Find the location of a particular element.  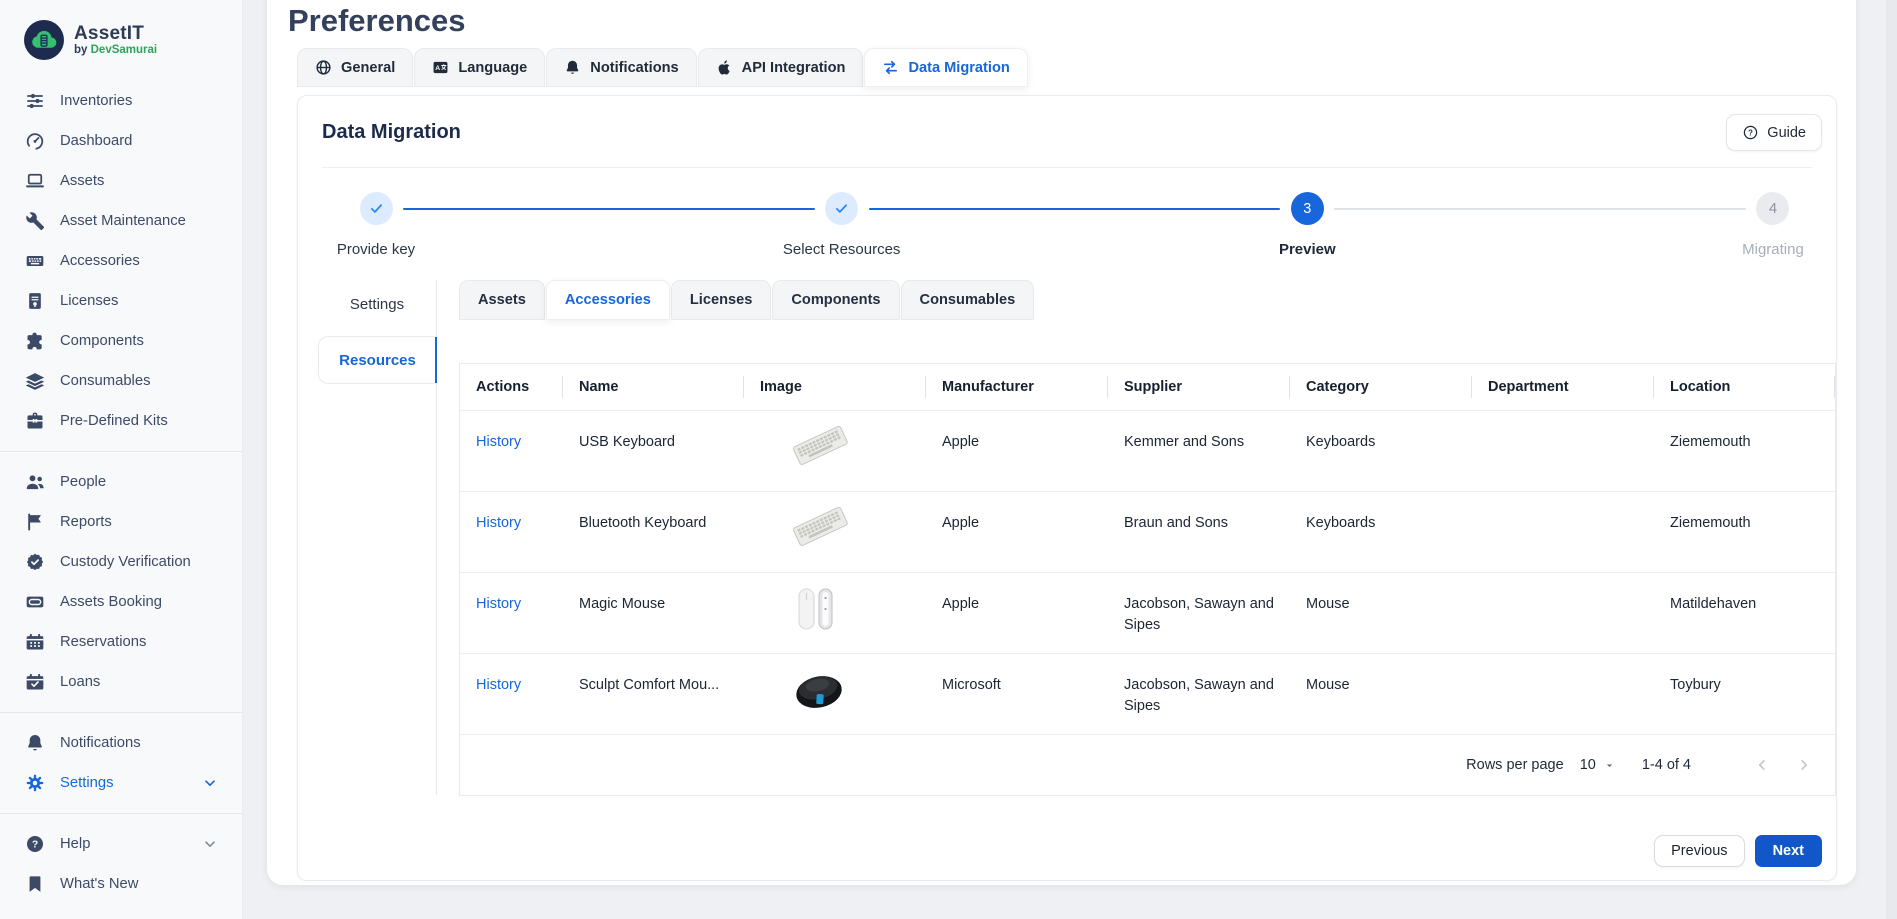

sidebar-item-asset-maintenance: Asset Maintenance is located at coordinates (121, 221).